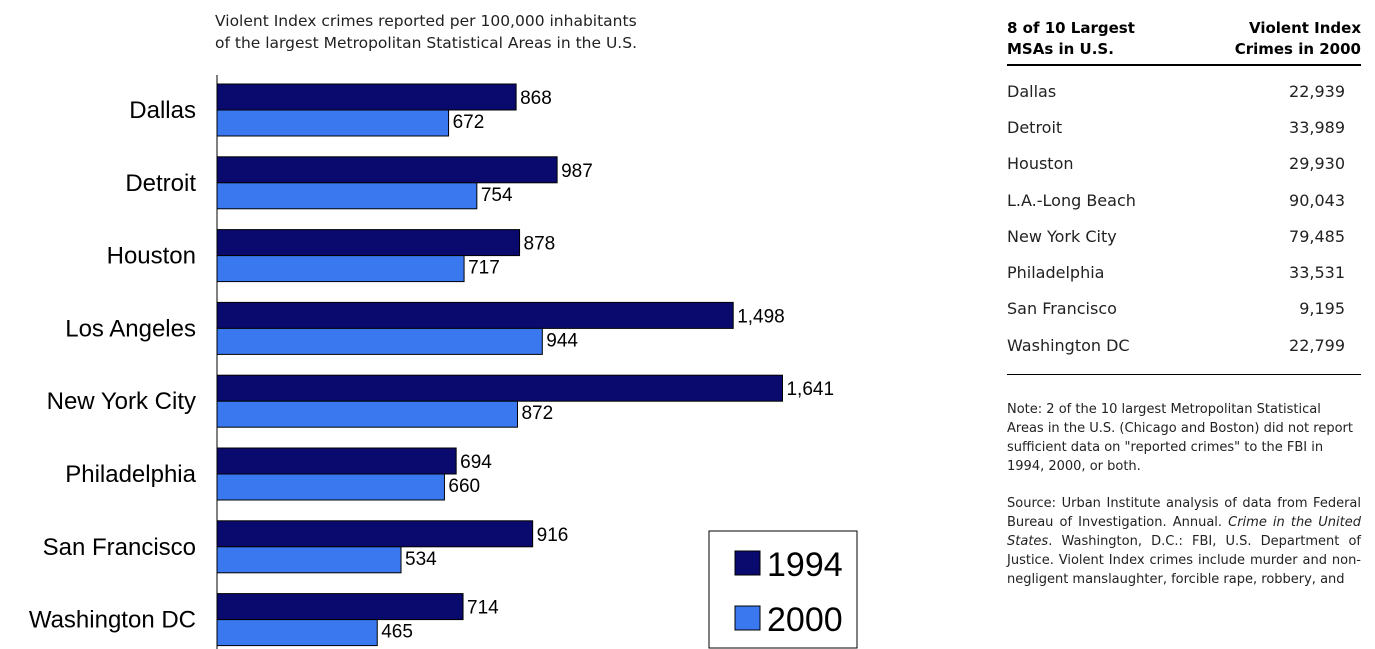 The image size is (1375, 649). What do you see at coordinates (484, 268) in the screenshot?
I see `value-label-houston-2000: 717` at bounding box center [484, 268].